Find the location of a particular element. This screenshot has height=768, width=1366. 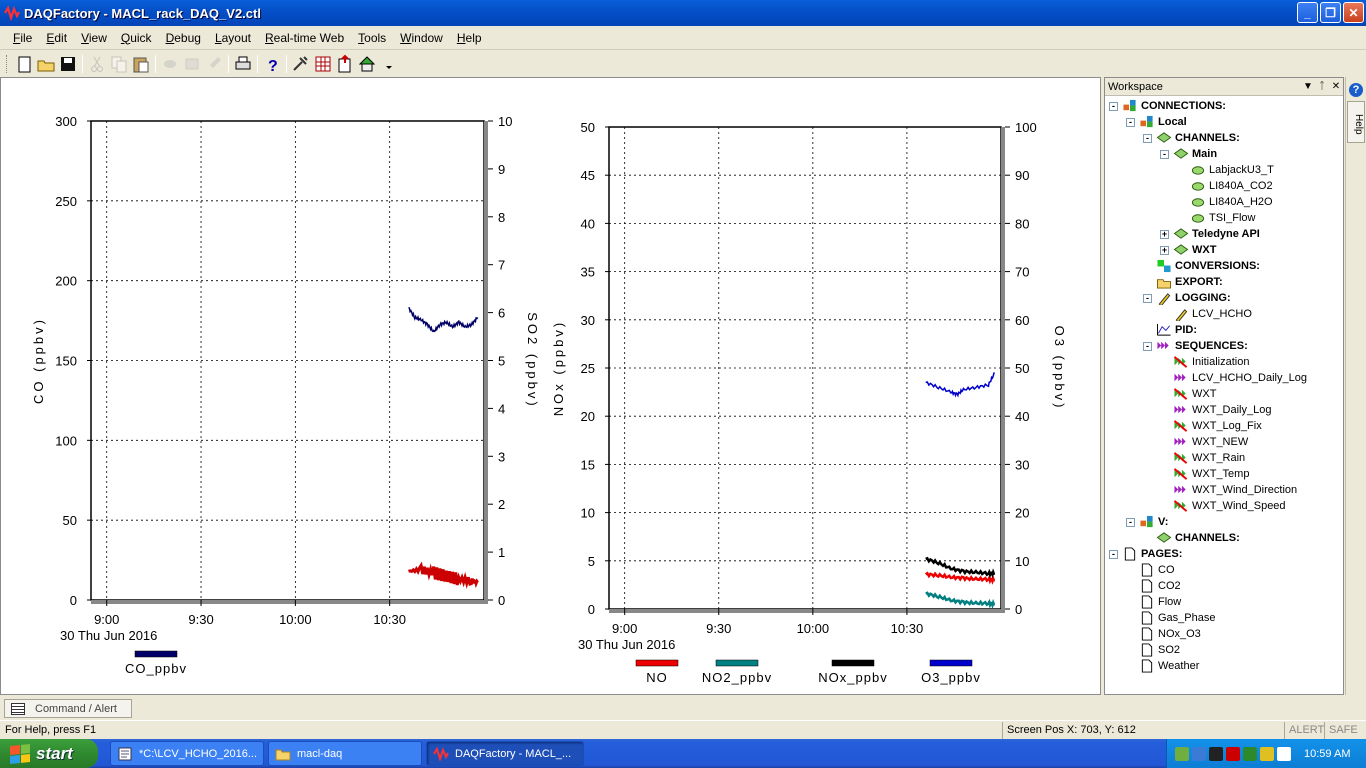

tree-item: - V: is located at coordinates (1147, 522).